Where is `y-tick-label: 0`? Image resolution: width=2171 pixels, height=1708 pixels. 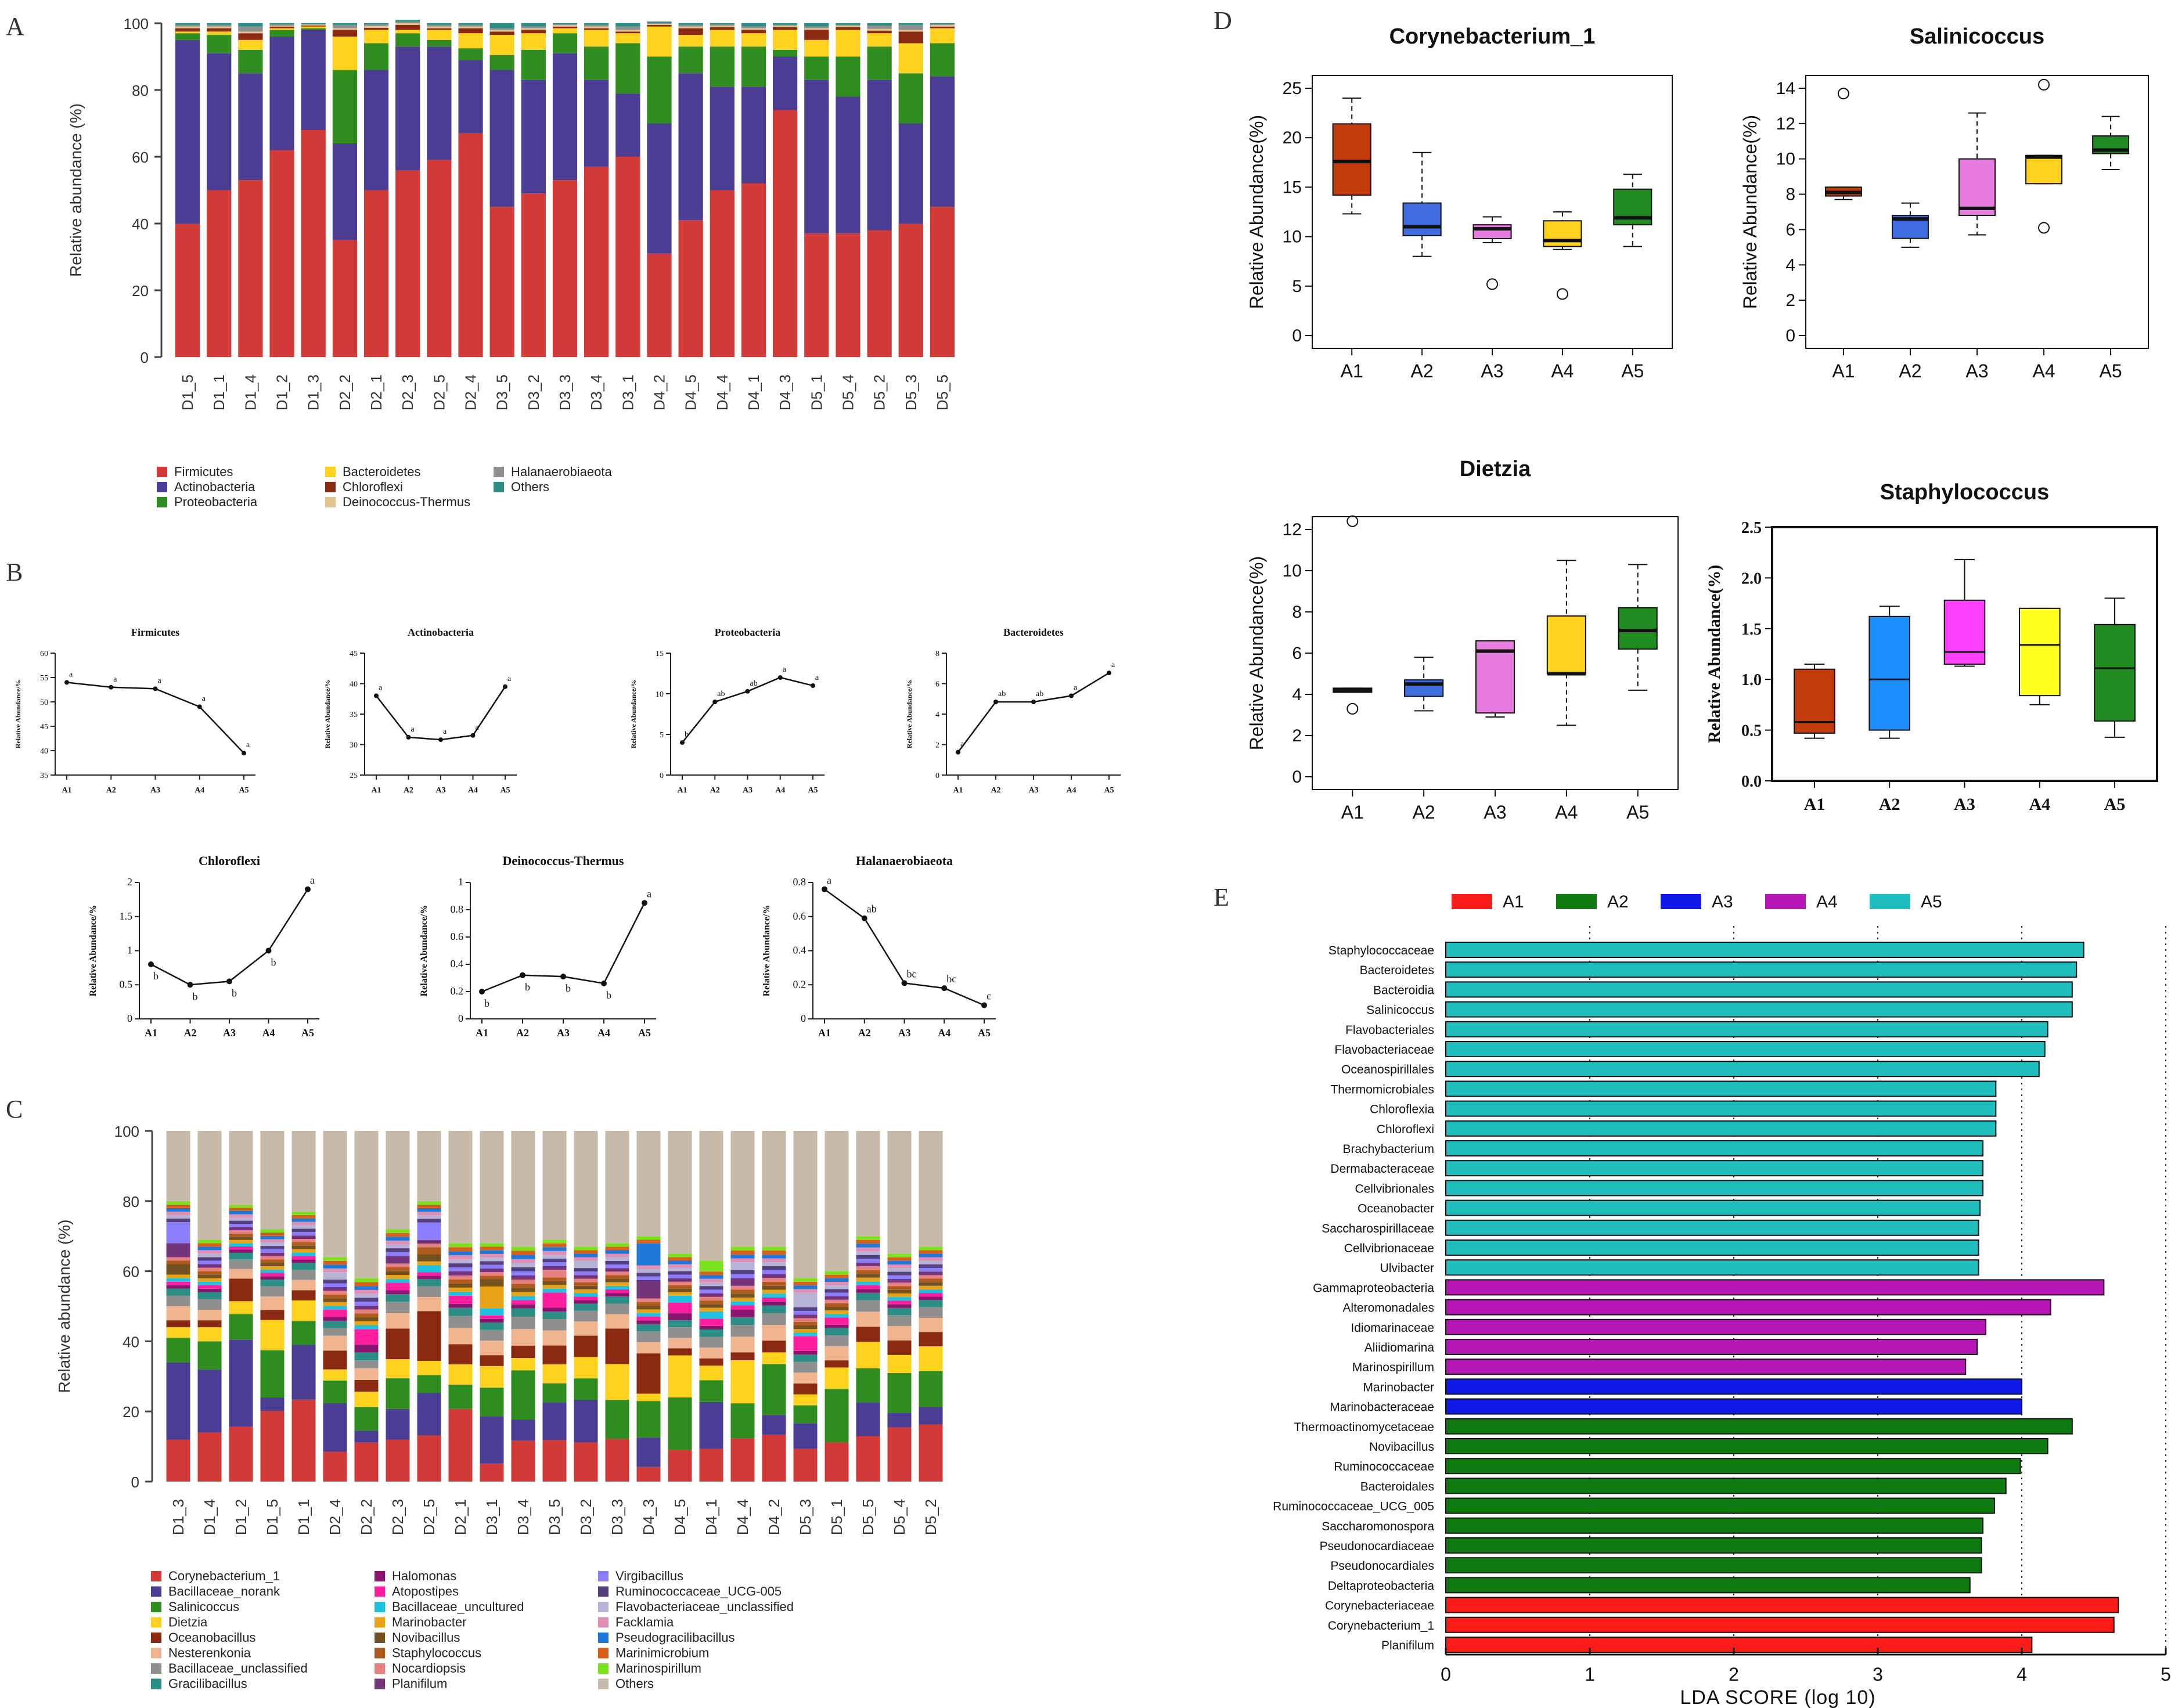 y-tick-label: 0 is located at coordinates (145, 358).